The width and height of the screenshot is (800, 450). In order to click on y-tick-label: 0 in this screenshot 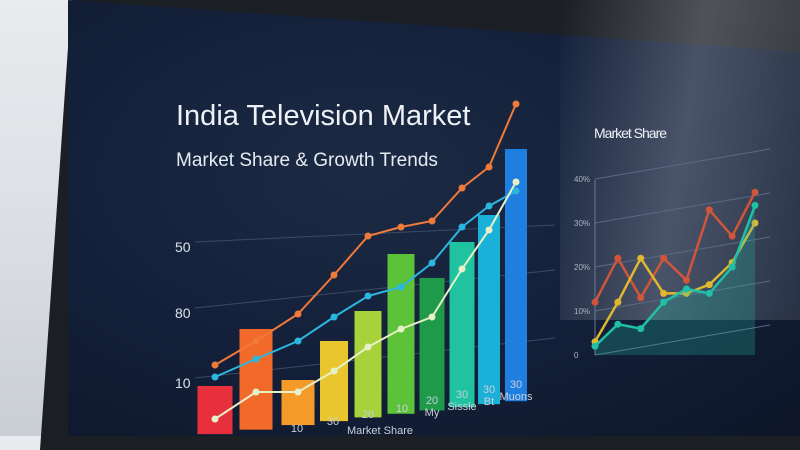, I will do `click(576, 355)`.